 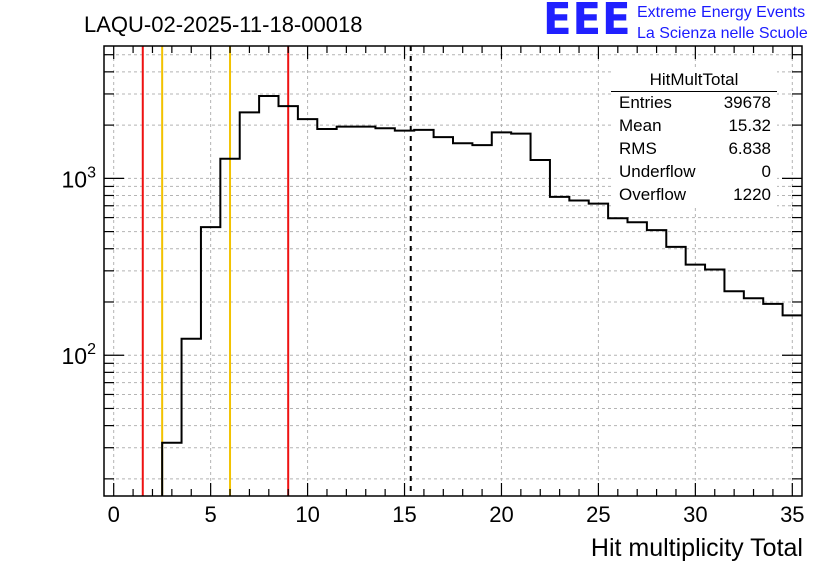 What do you see at coordinates (695, 514) in the screenshot?
I see `x-tick-label: 30` at bounding box center [695, 514].